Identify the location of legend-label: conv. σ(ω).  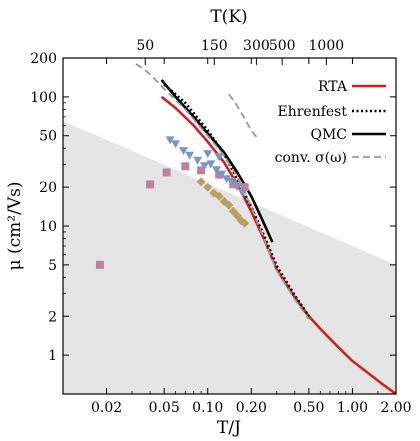
(311, 158).